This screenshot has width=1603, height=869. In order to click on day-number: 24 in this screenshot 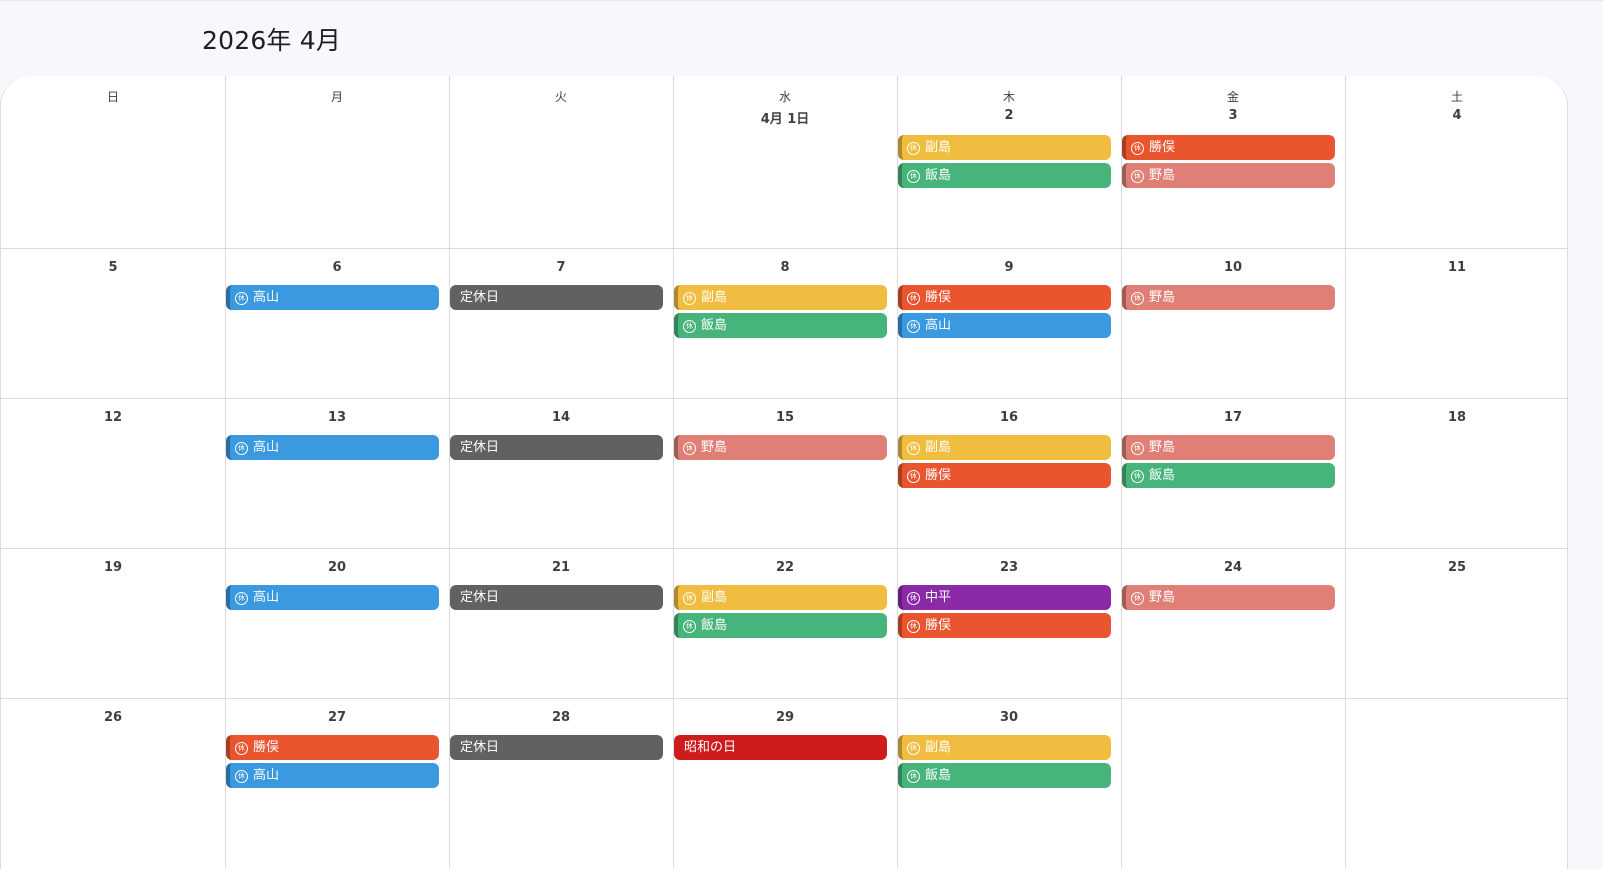, I will do `click(1233, 567)`.